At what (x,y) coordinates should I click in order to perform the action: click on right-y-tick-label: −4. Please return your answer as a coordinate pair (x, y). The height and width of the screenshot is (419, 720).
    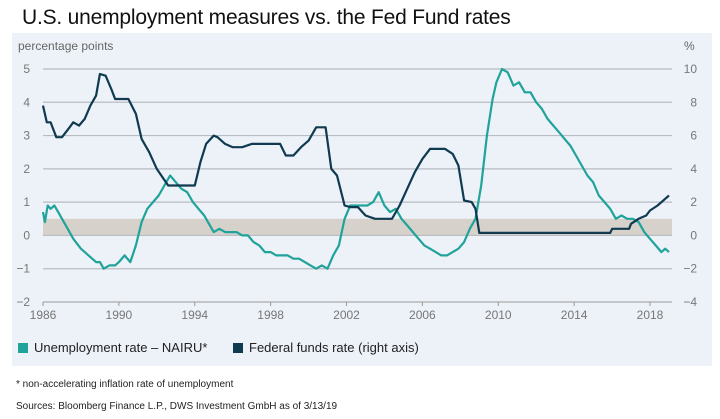
    Looking at the image, I should click on (690, 302).